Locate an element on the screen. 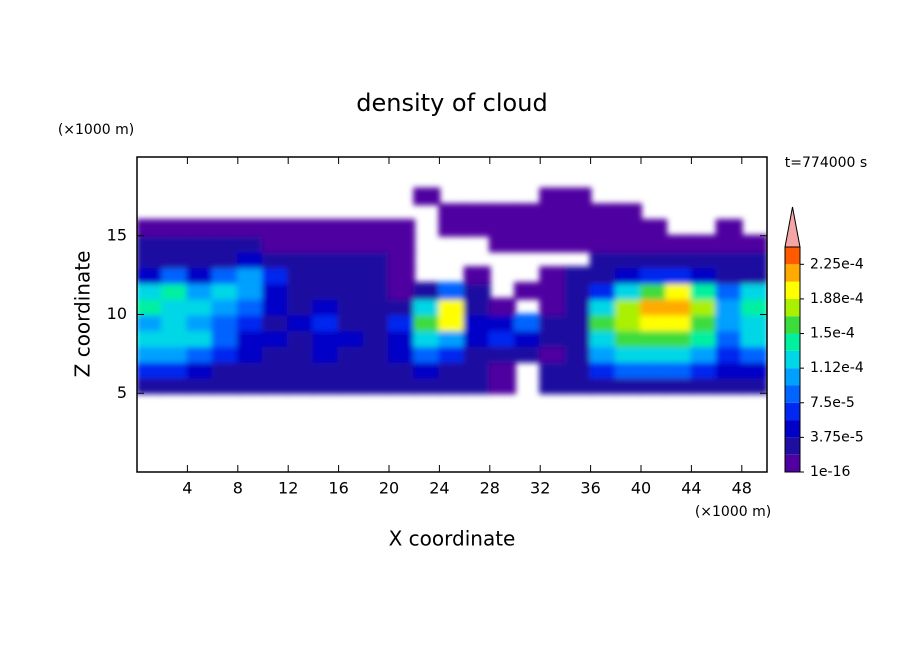  x-tick-label: 8 is located at coordinates (238, 488).